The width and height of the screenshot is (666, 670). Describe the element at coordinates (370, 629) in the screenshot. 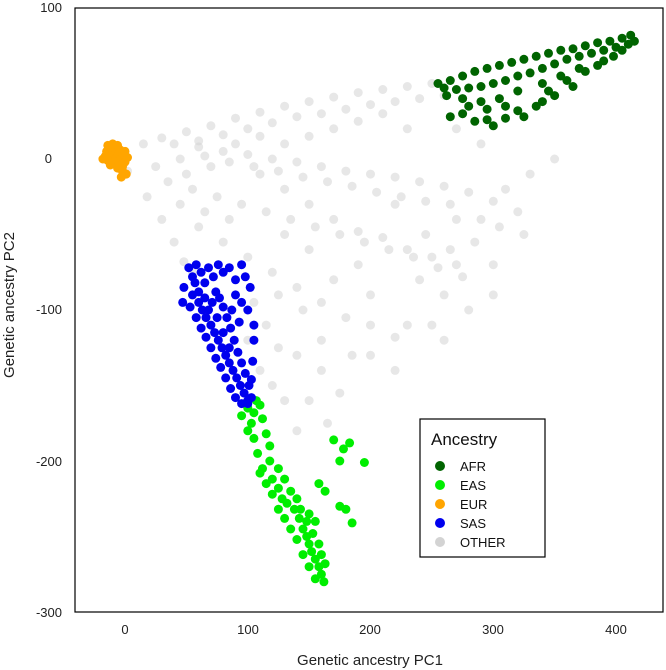

I see `x-tick-label-200: 200` at that location.